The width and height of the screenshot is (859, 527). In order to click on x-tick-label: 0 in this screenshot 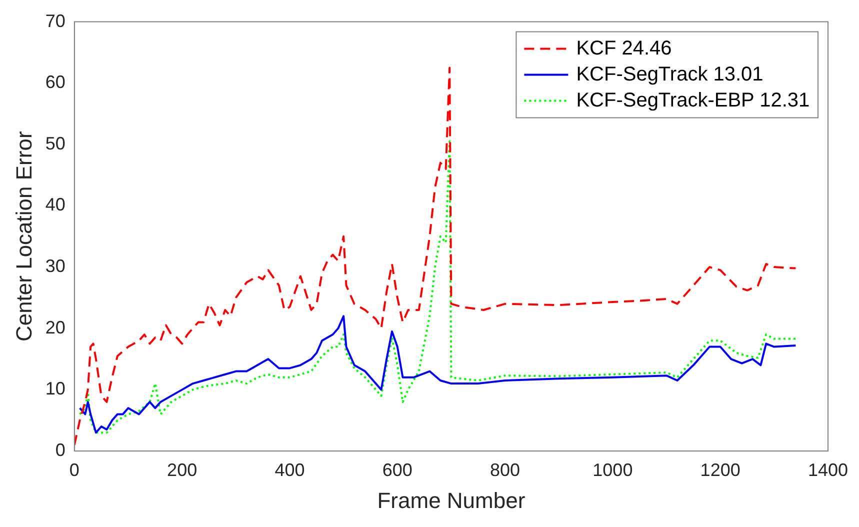, I will do `click(74, 470)`.